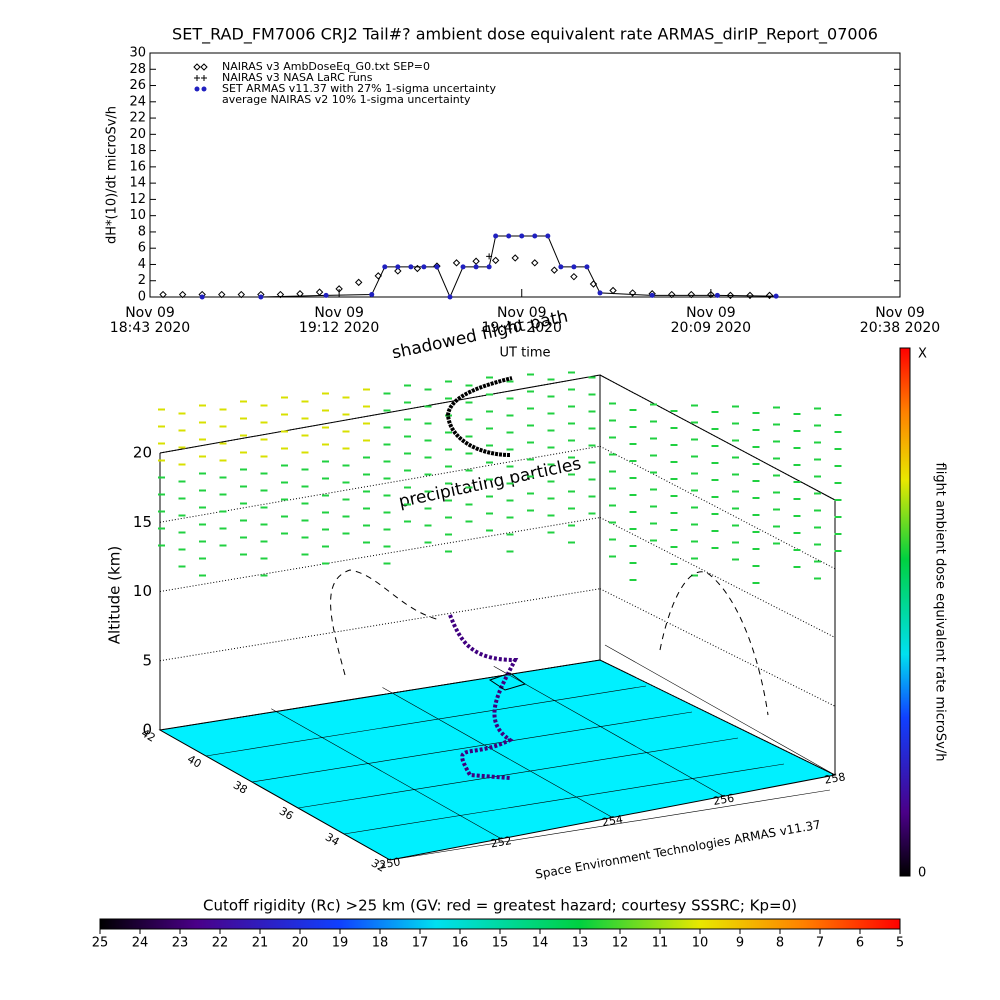 The image size is (1000, 1000). Describe the element at coordinates (260, 943) in the screenshot. I see `colorbar-tick-label: 21` at that location.